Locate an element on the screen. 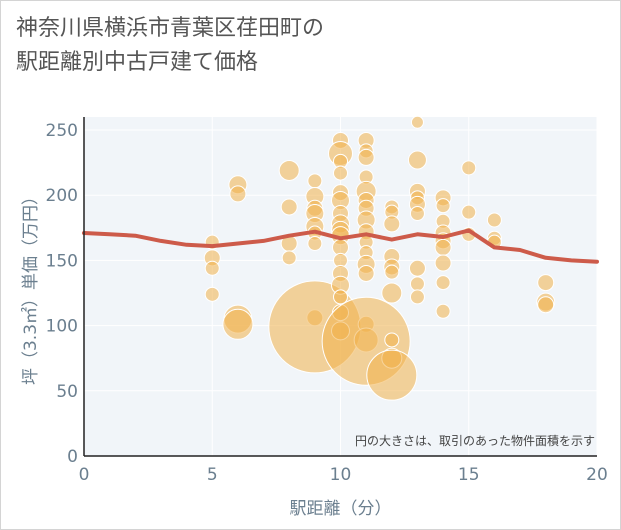 The width and height of the screenshot is (621, 530). x-tick-label: 5 is located at coordinates (212, 475).